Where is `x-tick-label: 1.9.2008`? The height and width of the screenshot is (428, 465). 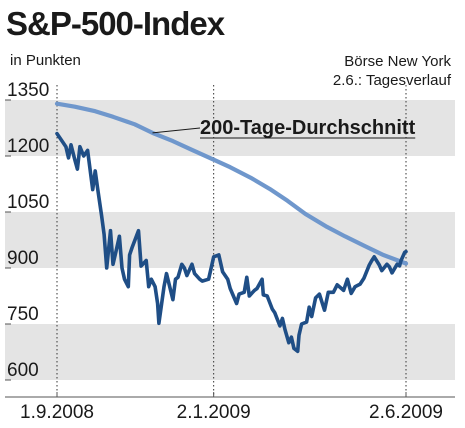
x-tick-label: 1.9.2008 is located at coordinates (57, 412).